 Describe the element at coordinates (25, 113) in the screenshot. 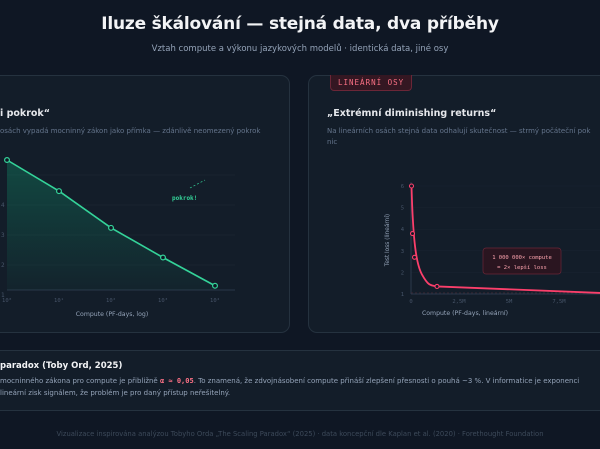

I see `left-panel-title: i pokrok“` at that location.